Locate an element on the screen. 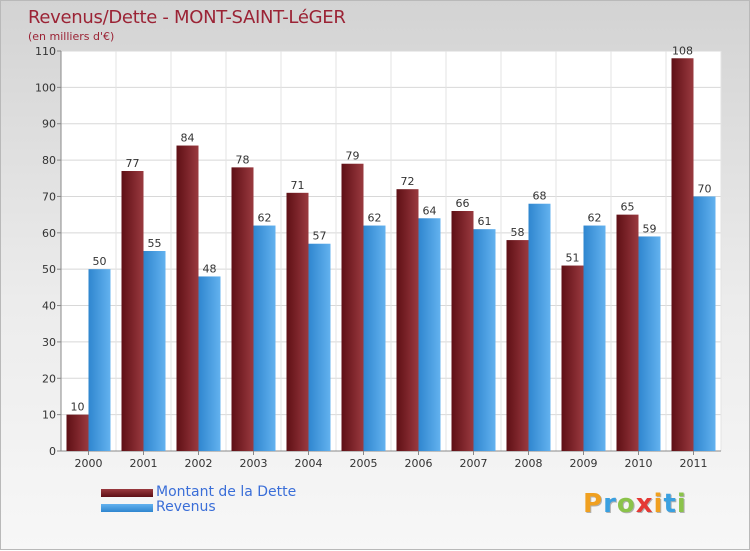 This screenshot has height=551, width=750. logo-letter: t is located at coordinates (670, 504).